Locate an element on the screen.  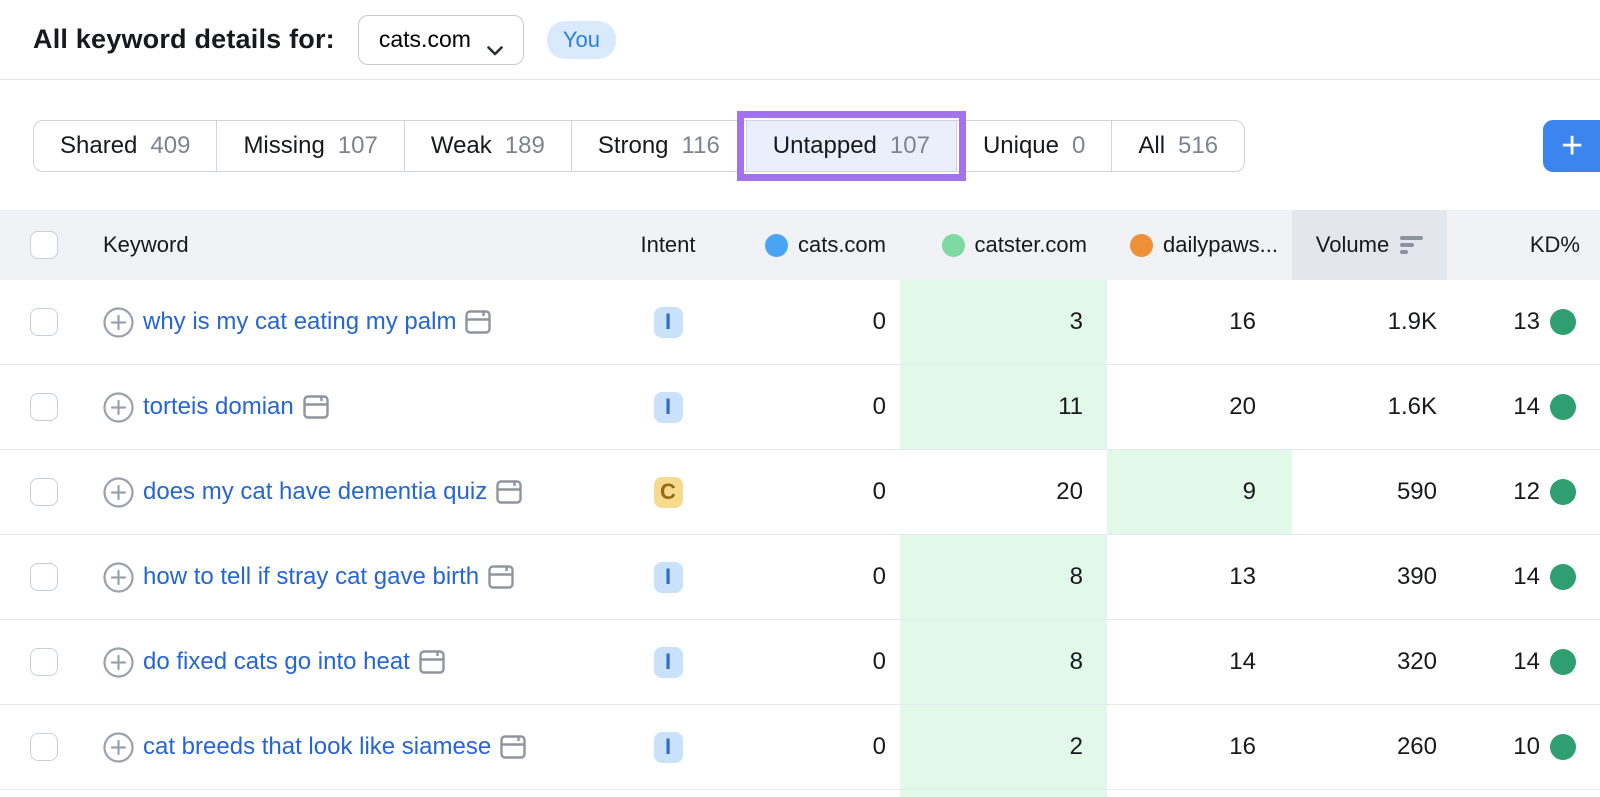
tab-label: Unique is located at coordinates (1020, 145).